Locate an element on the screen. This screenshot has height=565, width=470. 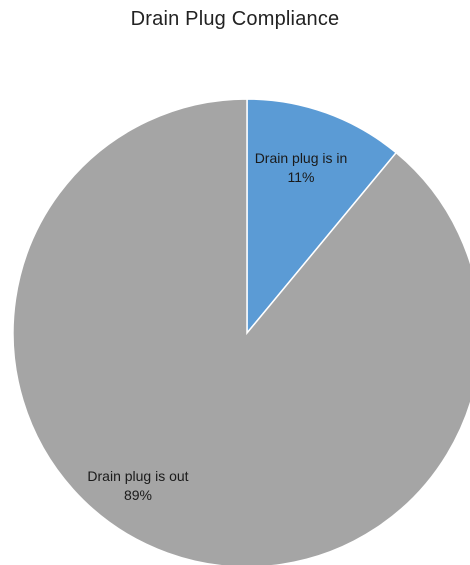
chart-title: Drain Plug Compliance is located at coordinates (235, 19).